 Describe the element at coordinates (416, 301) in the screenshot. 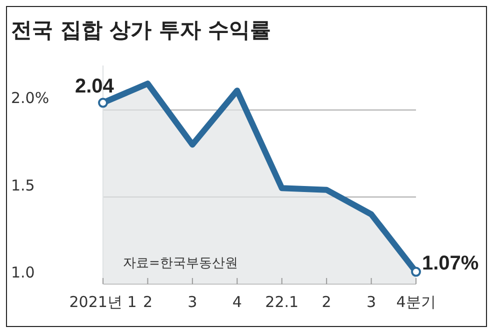

I see `x-tick-label: 4분기` at that location.